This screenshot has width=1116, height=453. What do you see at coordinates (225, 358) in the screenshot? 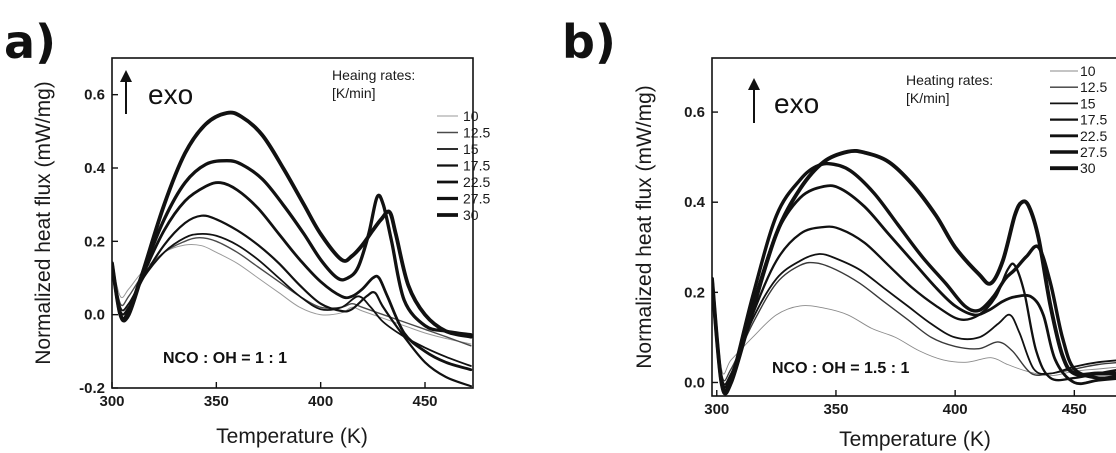
I see `ratio-label-a: NCO : OH = 1 : 1` at bounding box center [225, 358].